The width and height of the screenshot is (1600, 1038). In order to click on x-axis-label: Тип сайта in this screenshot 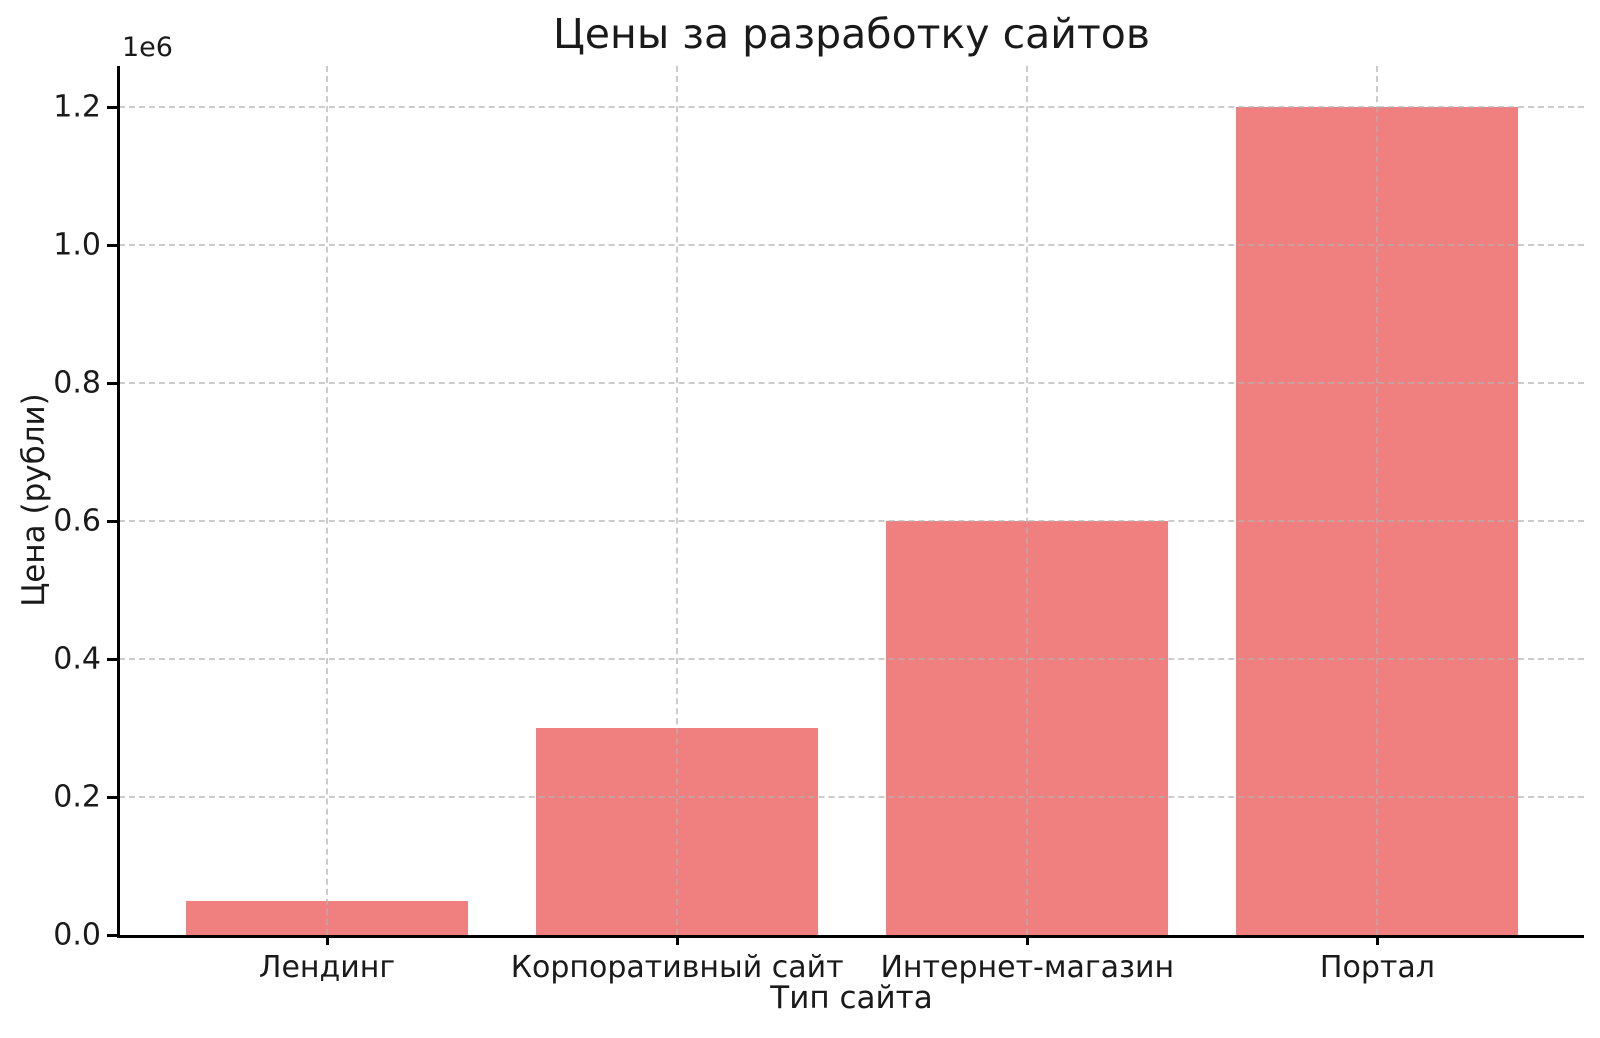, I will do `click(851, 998)`.